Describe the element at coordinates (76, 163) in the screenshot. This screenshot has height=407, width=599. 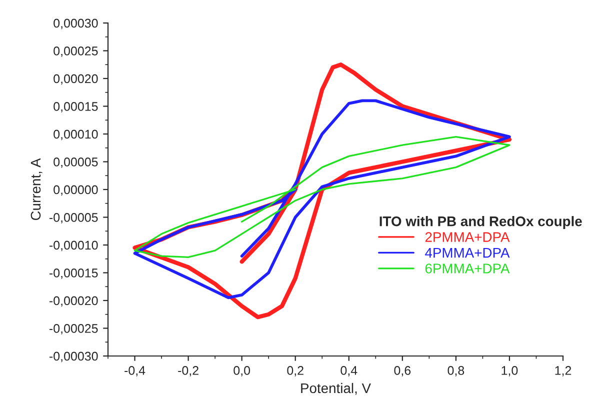
I see `y-tick-label: 0,00005` at that location.